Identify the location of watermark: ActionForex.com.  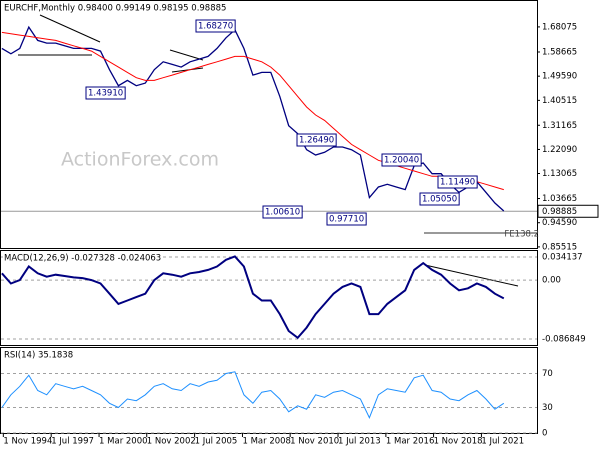
(140, 160).